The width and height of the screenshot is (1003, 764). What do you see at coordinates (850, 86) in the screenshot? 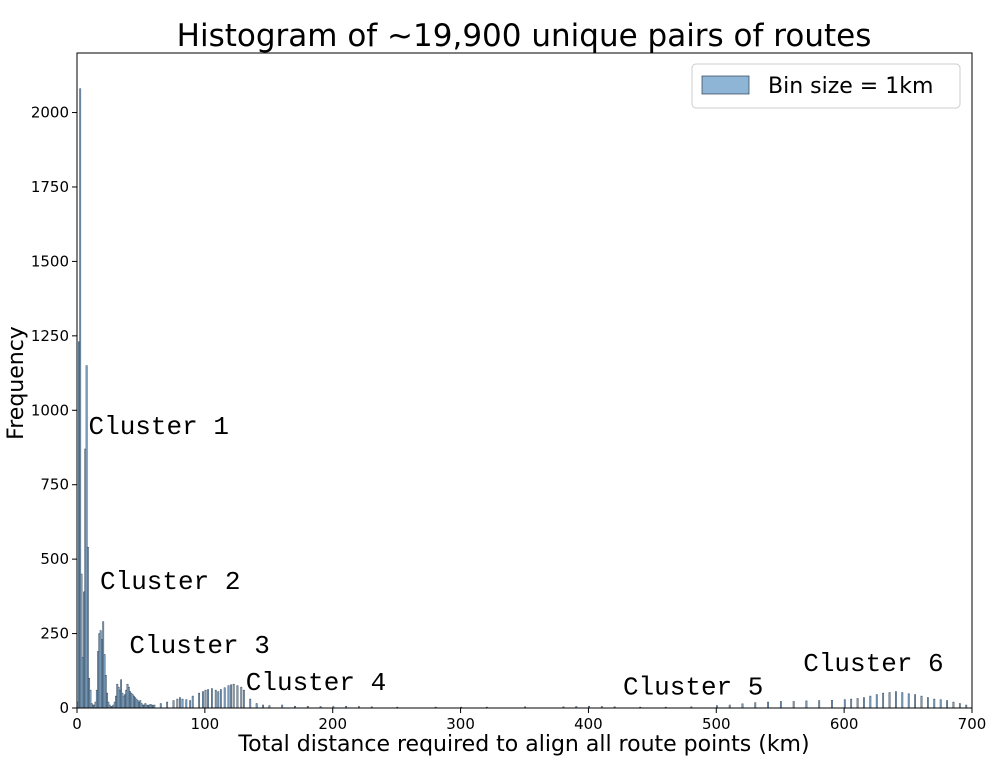
I see `legend-label: Bin size = 1km` at bounding box center [850, 86].